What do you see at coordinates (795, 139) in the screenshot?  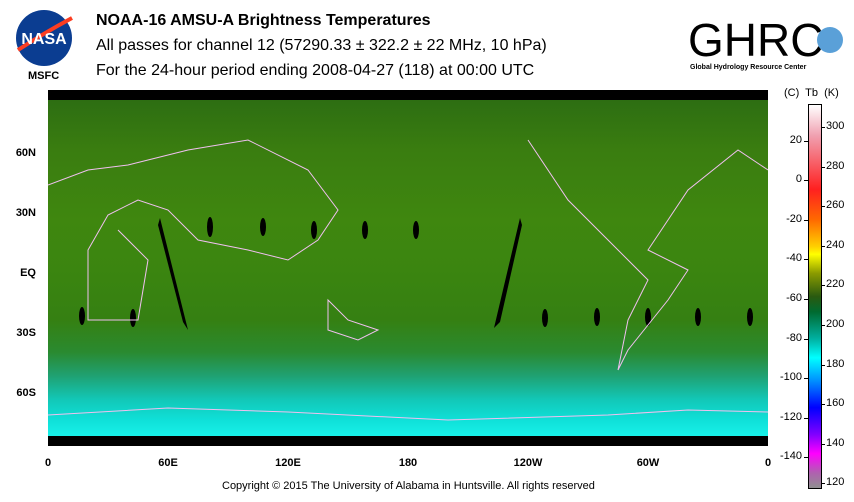 I see `celsius-label: 20` at bounding box center [795, 139].